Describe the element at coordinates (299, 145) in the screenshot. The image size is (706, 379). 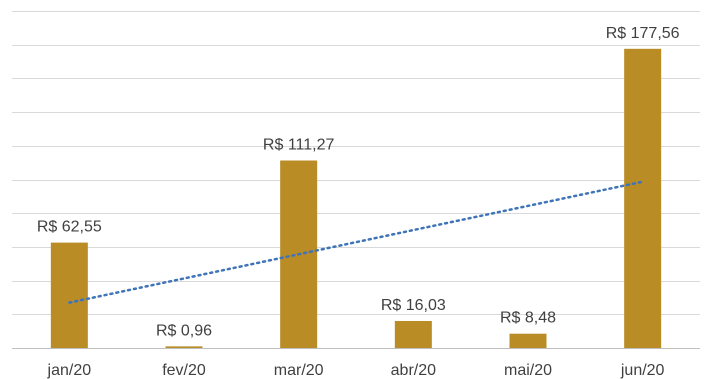
I see `data-label: R$ 111,27` at that location.